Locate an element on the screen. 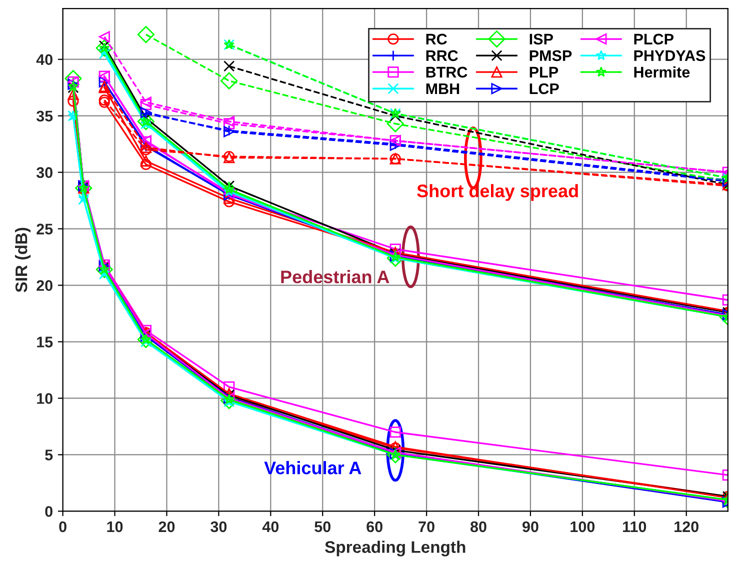 This screenshot has width=739, height=568. legend-label: Hermite is located at coordinates (662, 72).